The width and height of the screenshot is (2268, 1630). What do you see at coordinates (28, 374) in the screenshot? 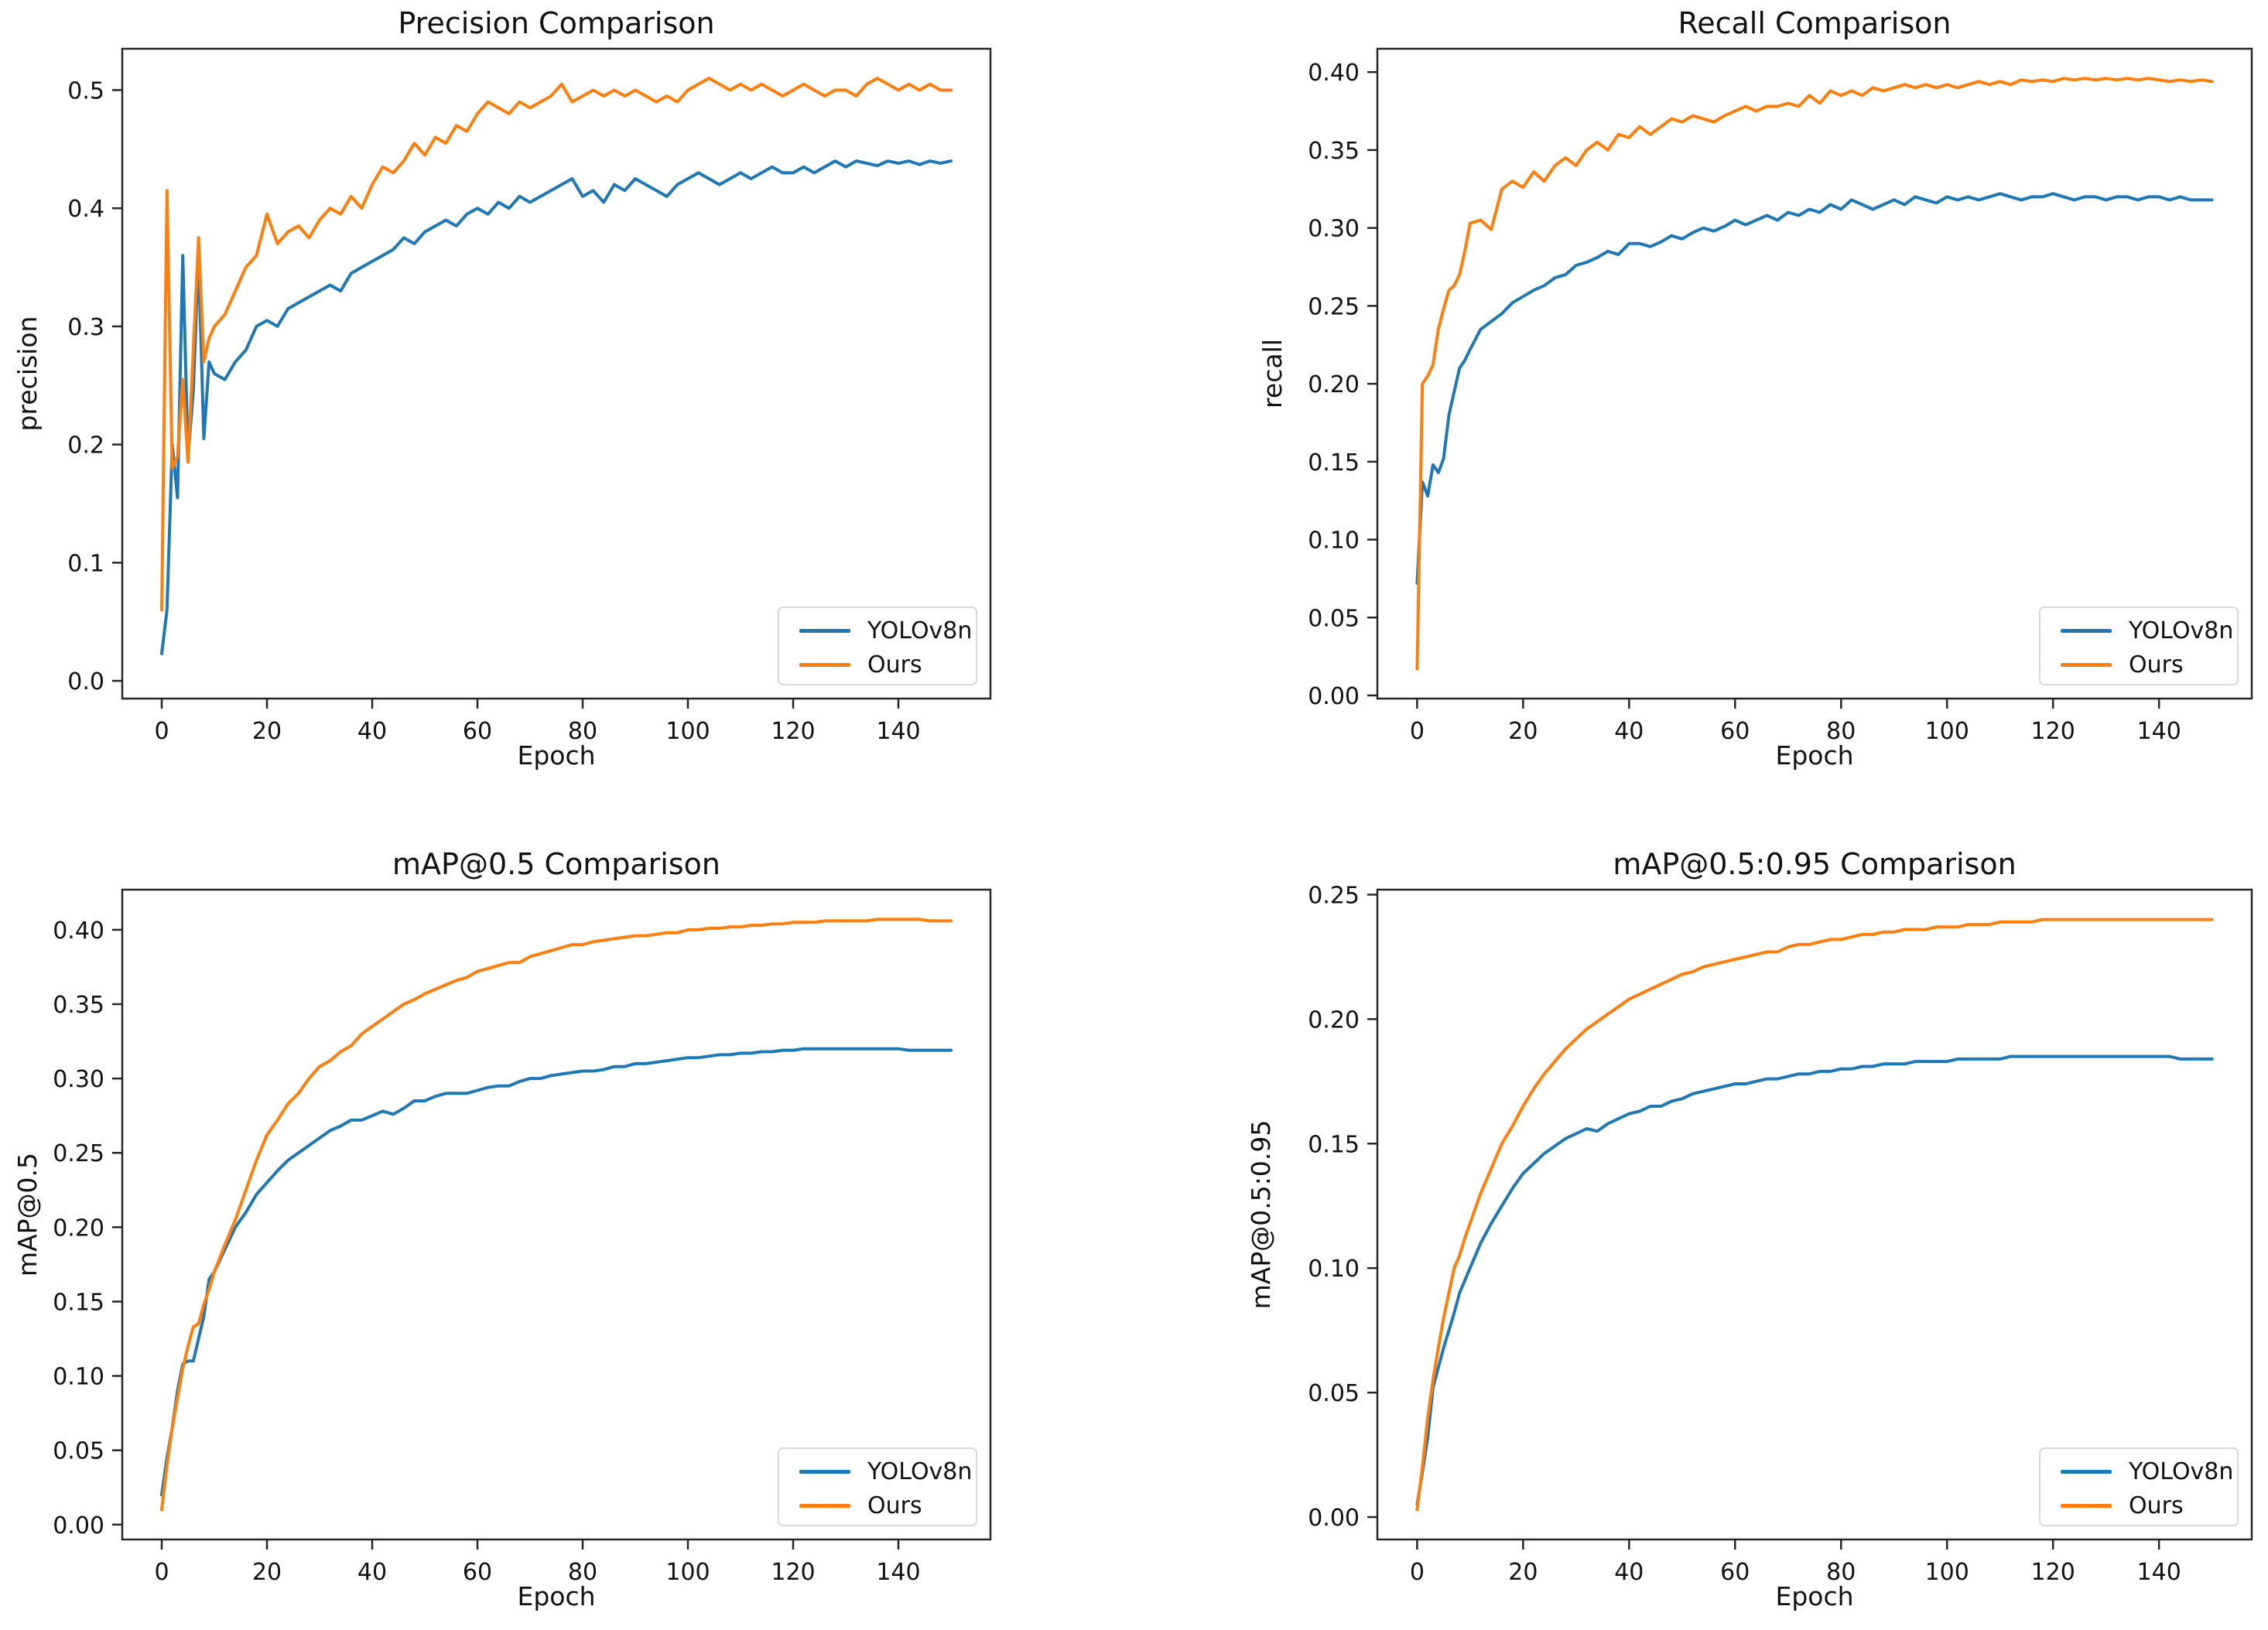
I see `y-axis-label: precision` at bounding box center [28, 374].